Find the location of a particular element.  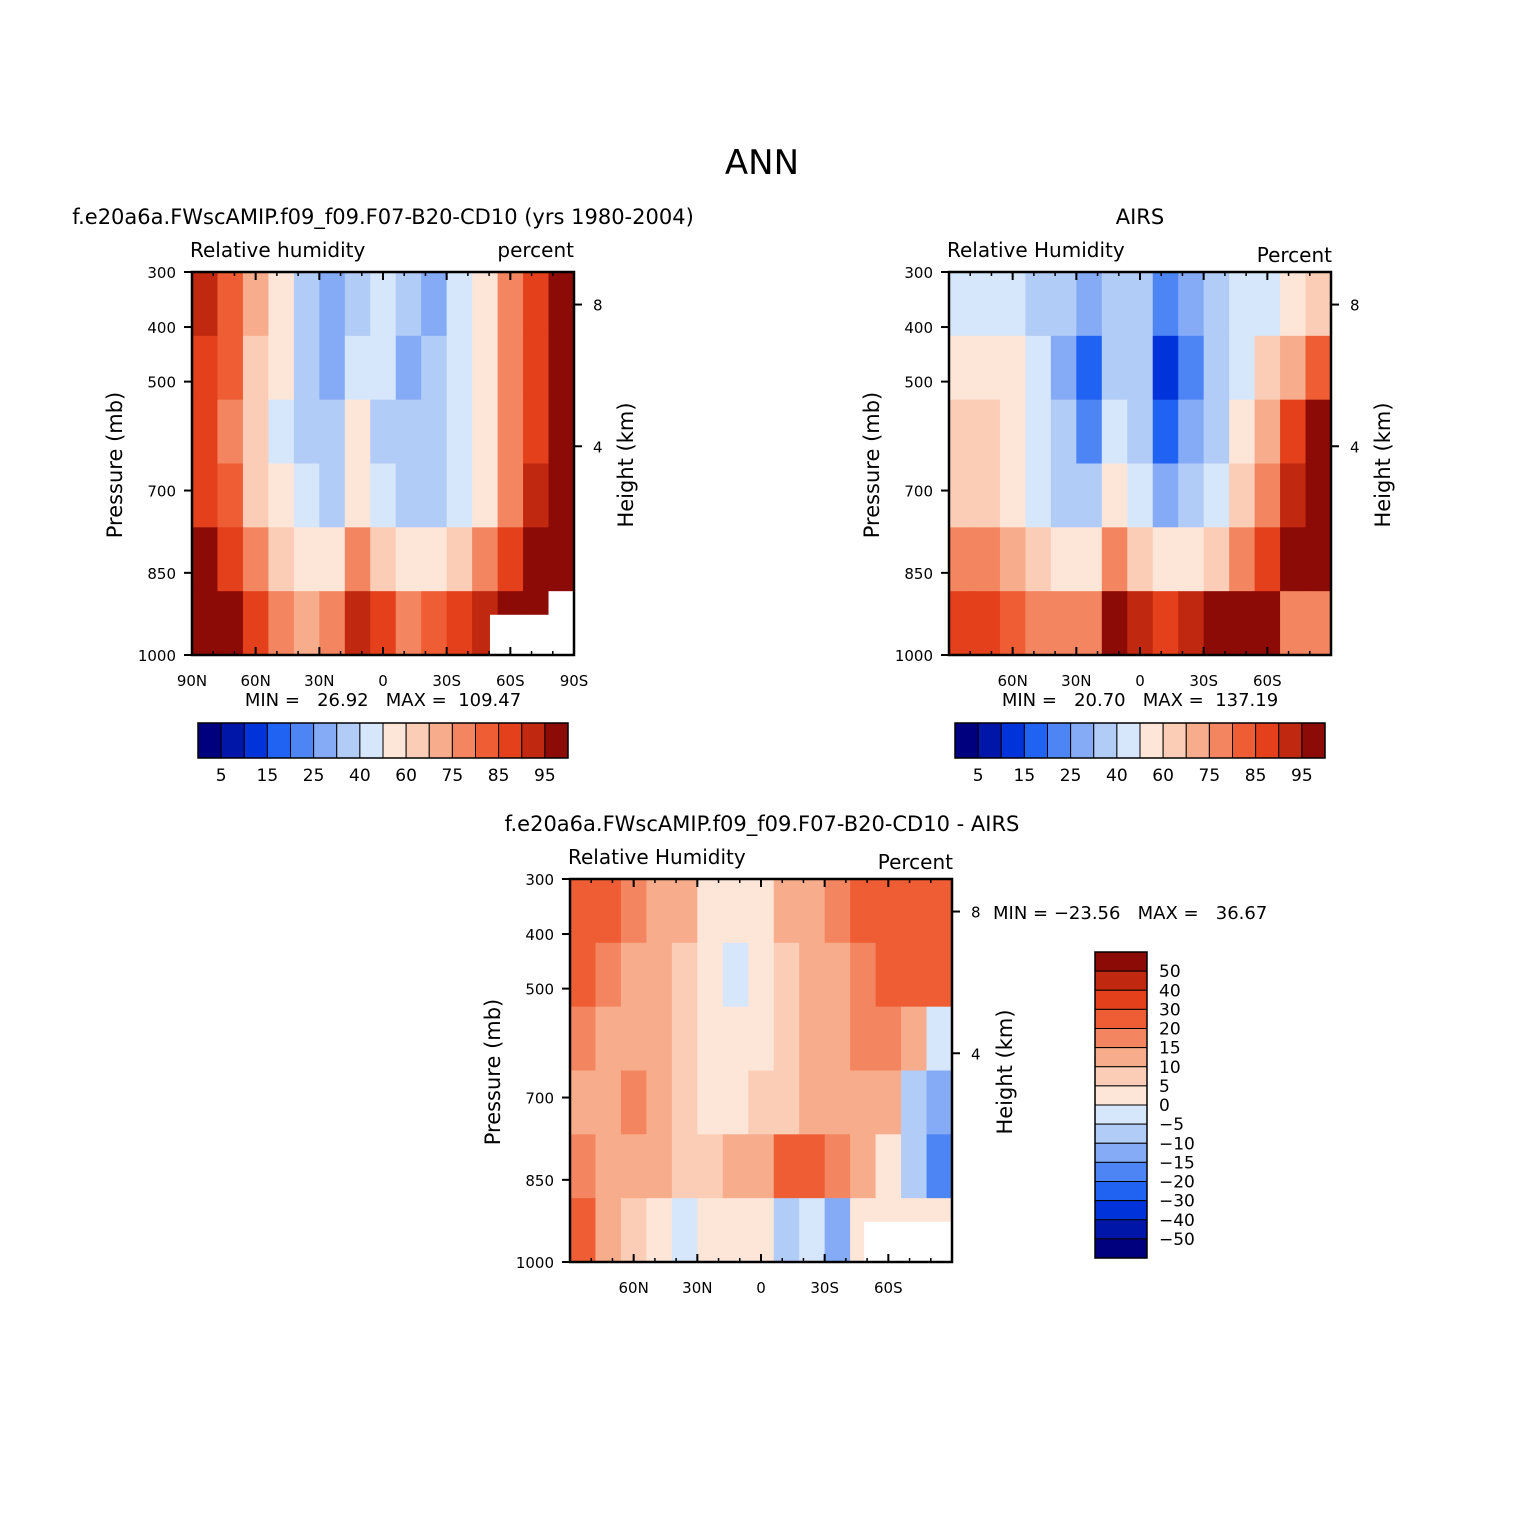

panel-obs-right-label: Percent is located at coordinates (1294, 255).